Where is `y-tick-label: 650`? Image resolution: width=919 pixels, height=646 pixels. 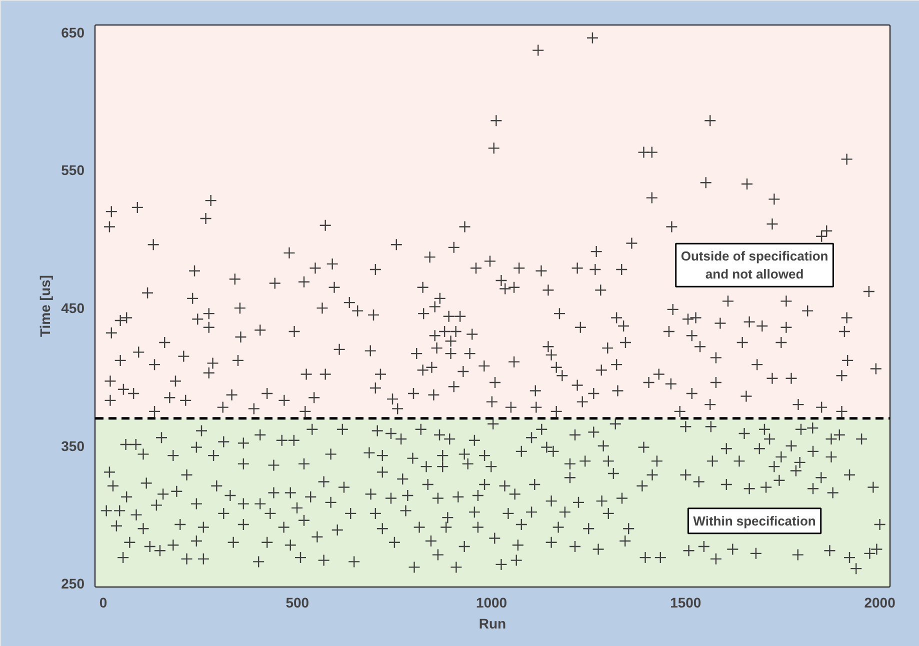
y-tick-label: 650 is located at coordinates (73, 32).